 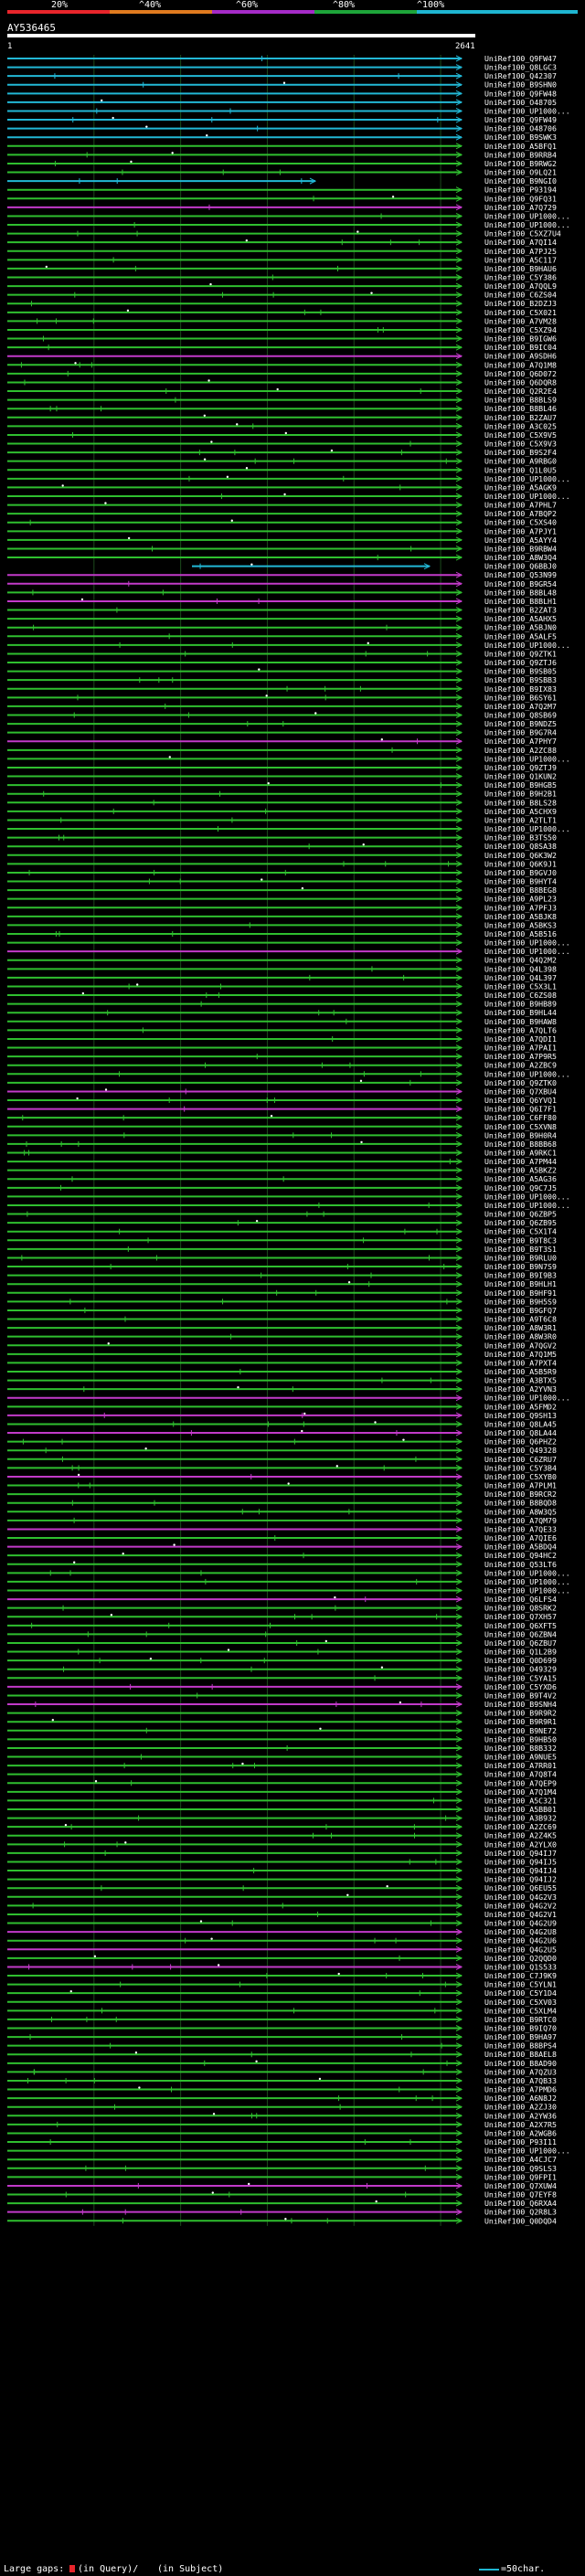 What do you see at coordinates (520, 1012) in the screenshot?
I see `hit-label: UniRef100_B9HL44` at bounding box center [520, 1012].